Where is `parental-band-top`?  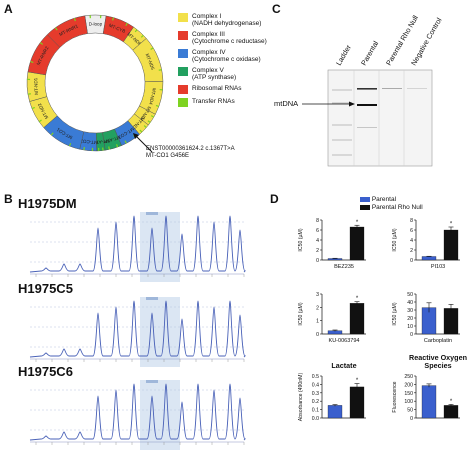 parental-band-top is located at coordinates (367, 89).